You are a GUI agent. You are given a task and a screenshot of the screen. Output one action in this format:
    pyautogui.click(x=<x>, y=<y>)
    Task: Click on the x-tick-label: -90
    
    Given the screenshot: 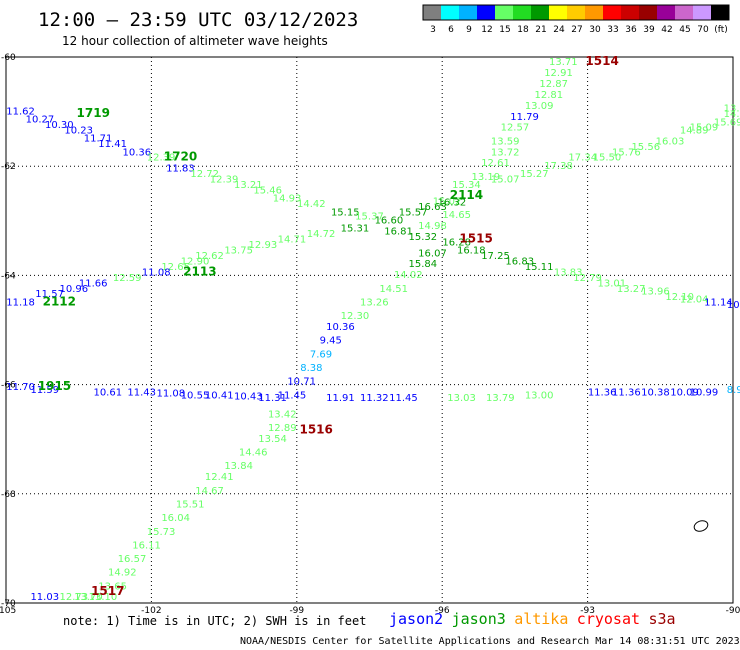 What is the action you would take?
    pyautogui.click(x=733, y=611)
    